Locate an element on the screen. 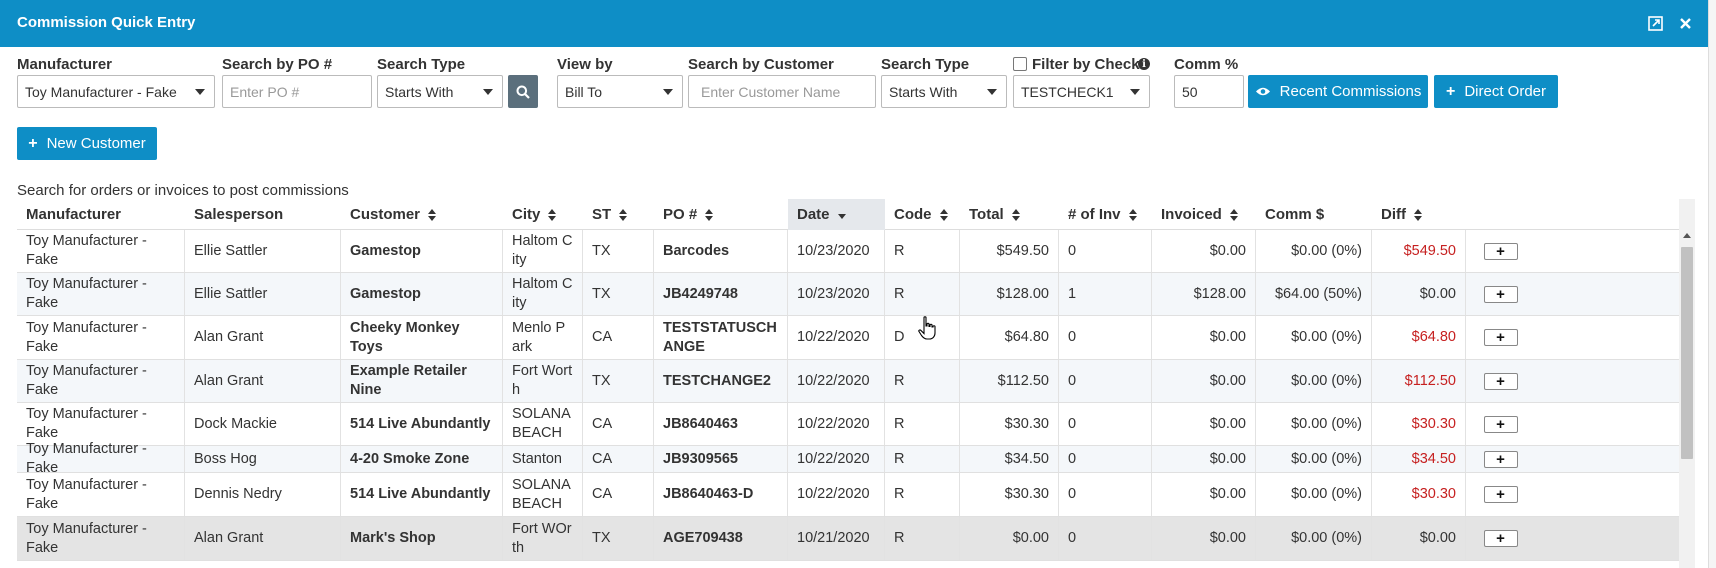 The image size is (1716, 568). po-search-label: Search by PO # is located at coordinates (277, 64).